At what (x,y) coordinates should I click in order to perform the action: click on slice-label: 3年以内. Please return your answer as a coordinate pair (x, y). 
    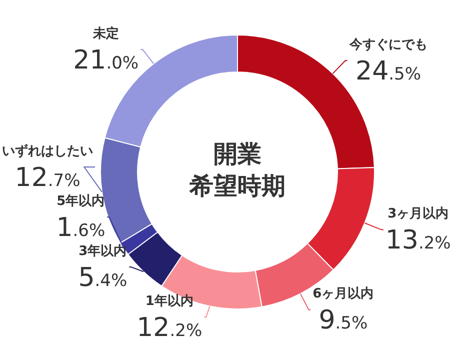
    Looking at the image, I should click on (102, 251).